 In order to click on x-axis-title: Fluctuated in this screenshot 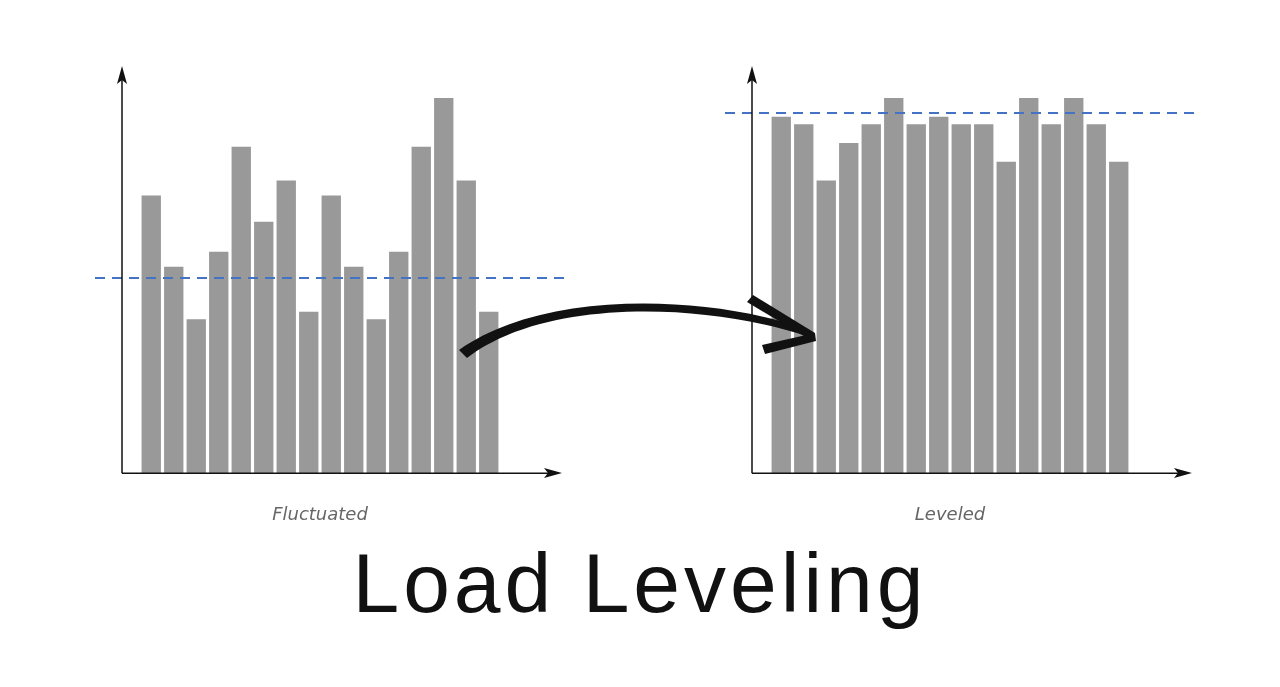, I will do `click(320, 513)`.